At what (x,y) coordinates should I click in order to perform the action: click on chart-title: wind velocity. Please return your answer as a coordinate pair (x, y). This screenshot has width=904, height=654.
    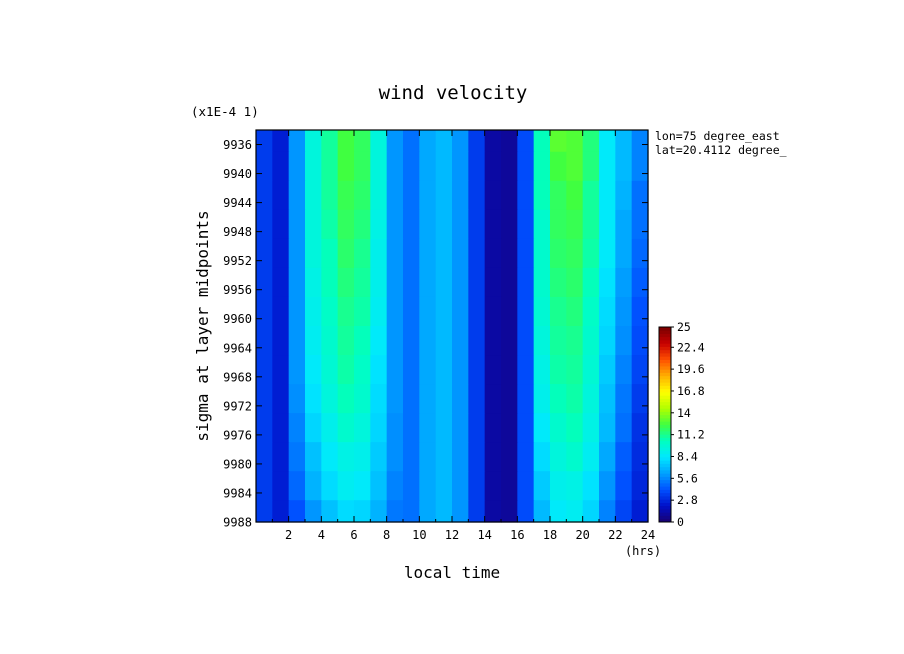
    Looking at the image, I should click on (453, 93).